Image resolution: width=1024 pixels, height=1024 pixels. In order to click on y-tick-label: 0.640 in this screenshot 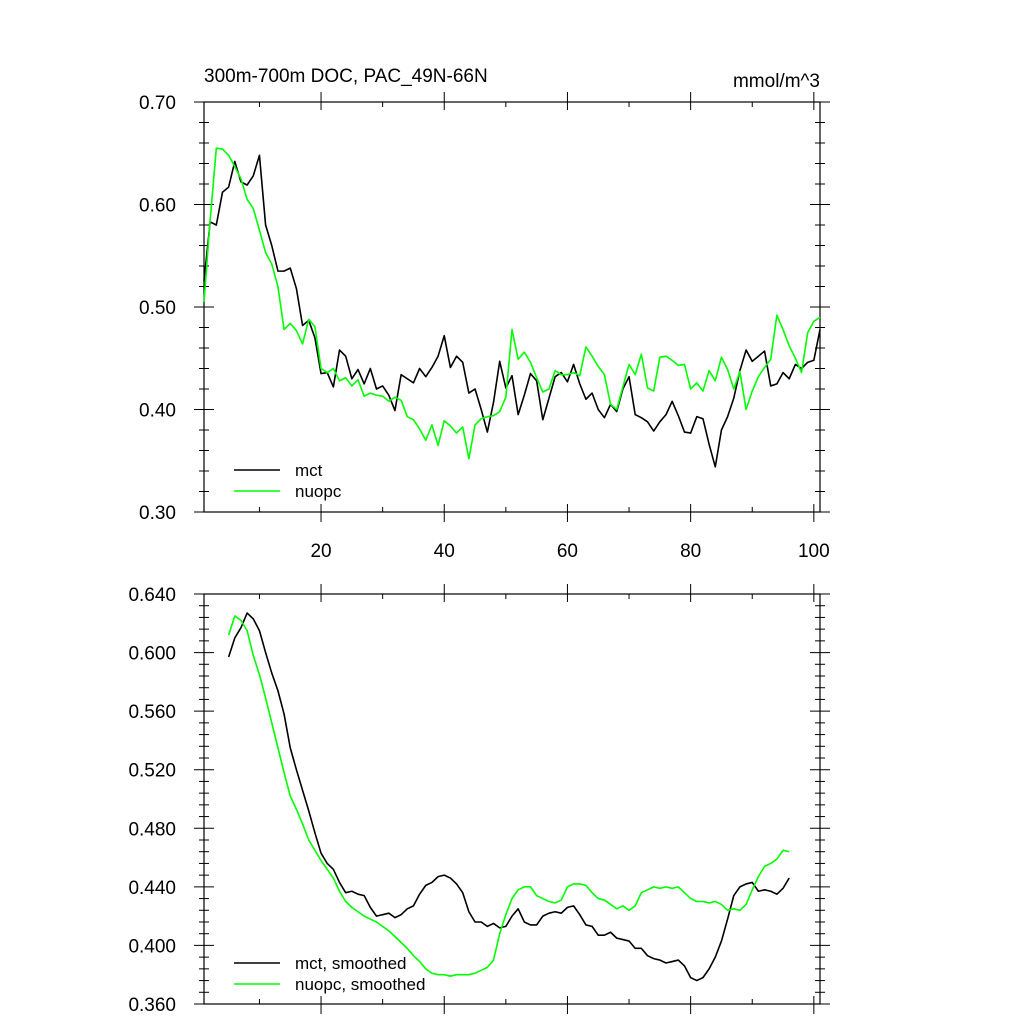, I will do `click(152, 595)`.